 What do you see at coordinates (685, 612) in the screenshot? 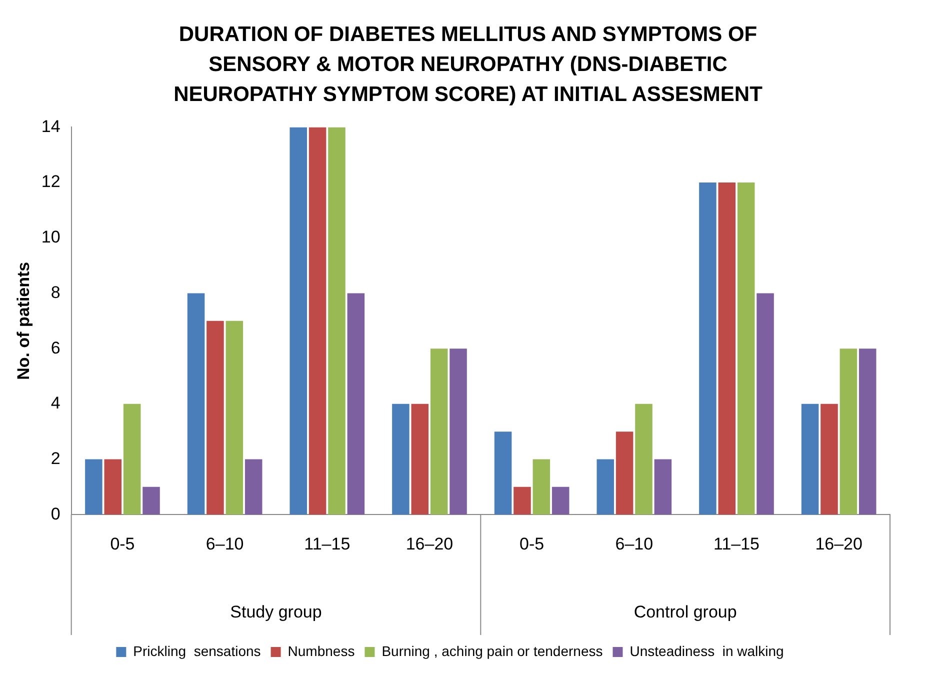
I see `text: Control group` at bounding box center [685, 612].